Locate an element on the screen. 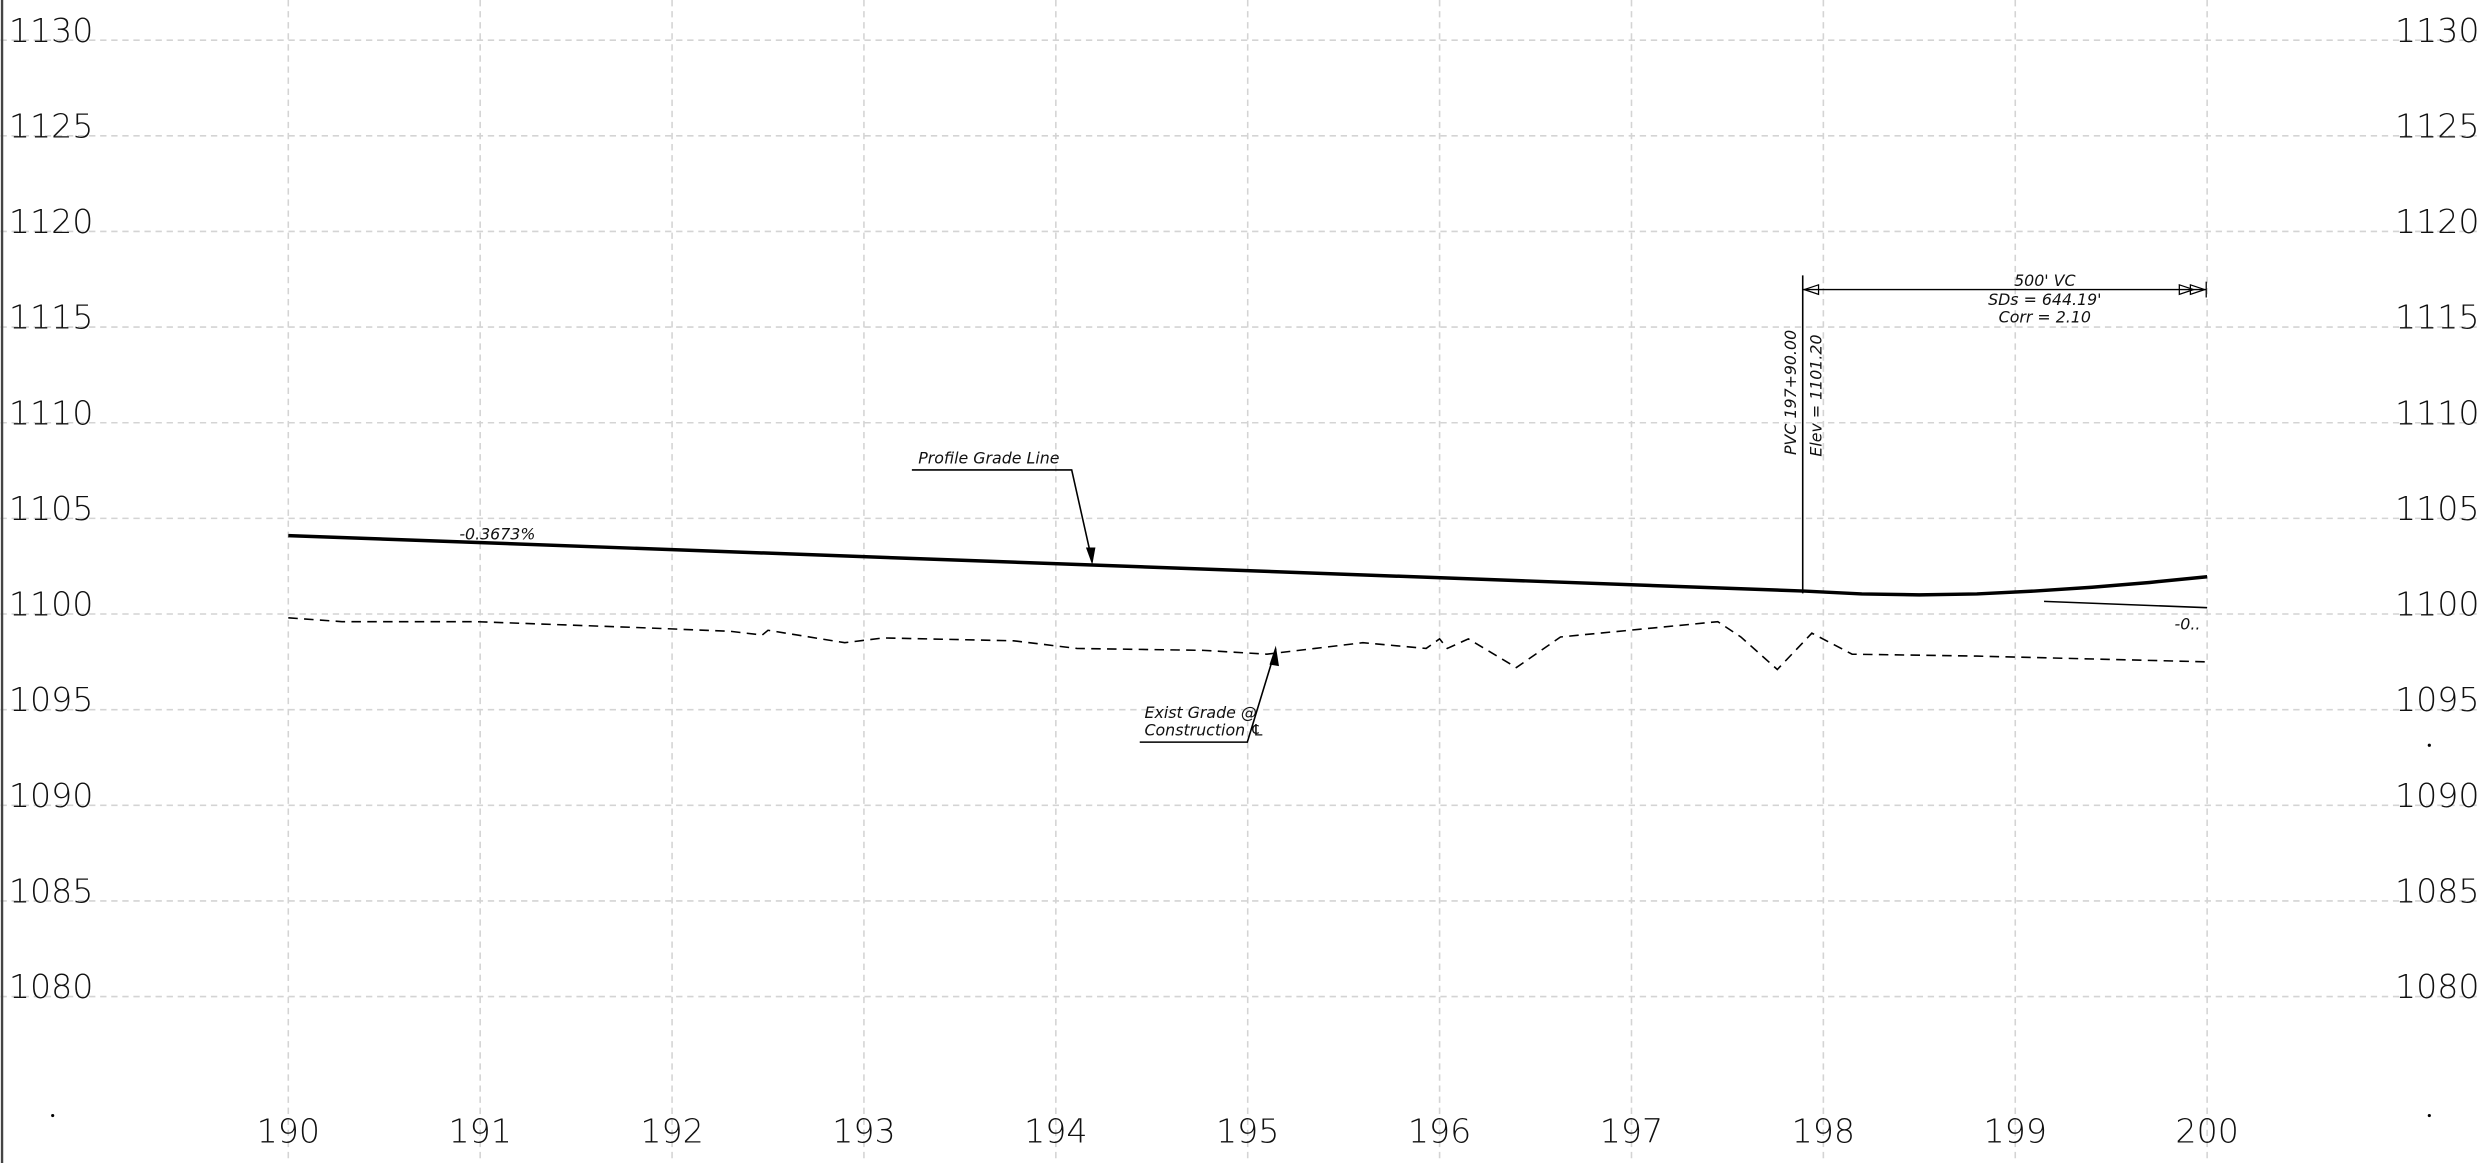 This screenshot has height=1163, width=2482. x-tick-label: 195 is located at coordinates (1247, 1130).